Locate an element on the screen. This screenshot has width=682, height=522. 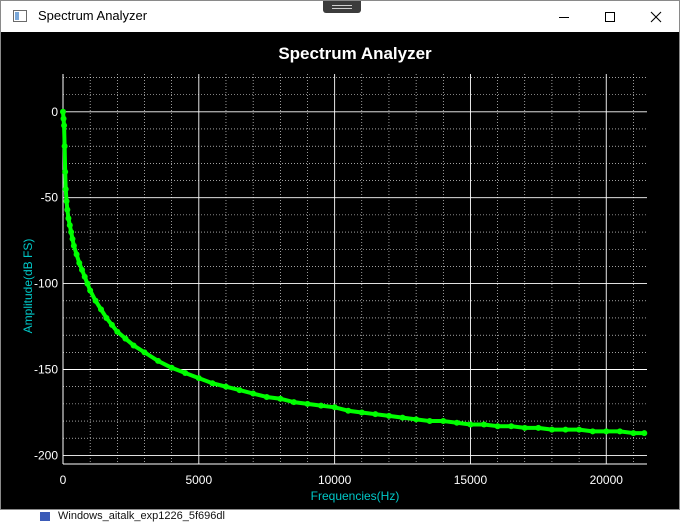
x-tick-label: 15000 is located at coordinates (471, 480).